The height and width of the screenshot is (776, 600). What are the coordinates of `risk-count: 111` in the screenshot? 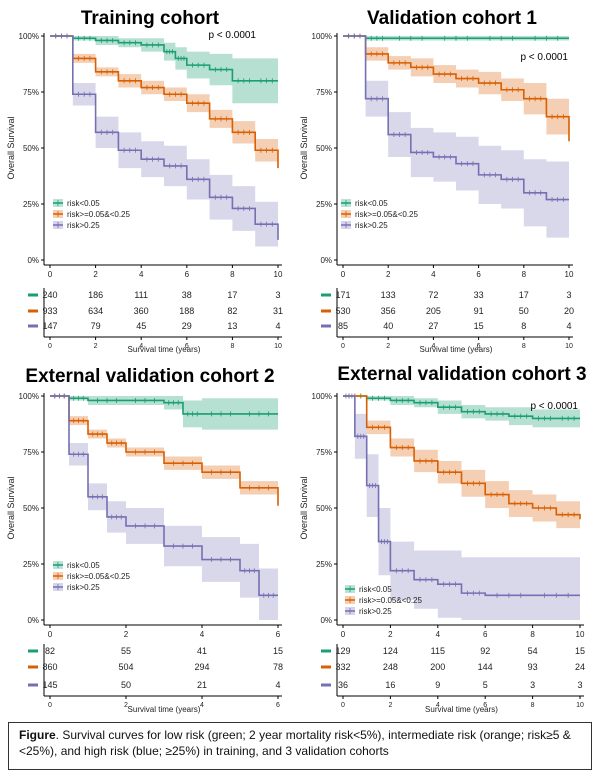 It's located at (141, 295).